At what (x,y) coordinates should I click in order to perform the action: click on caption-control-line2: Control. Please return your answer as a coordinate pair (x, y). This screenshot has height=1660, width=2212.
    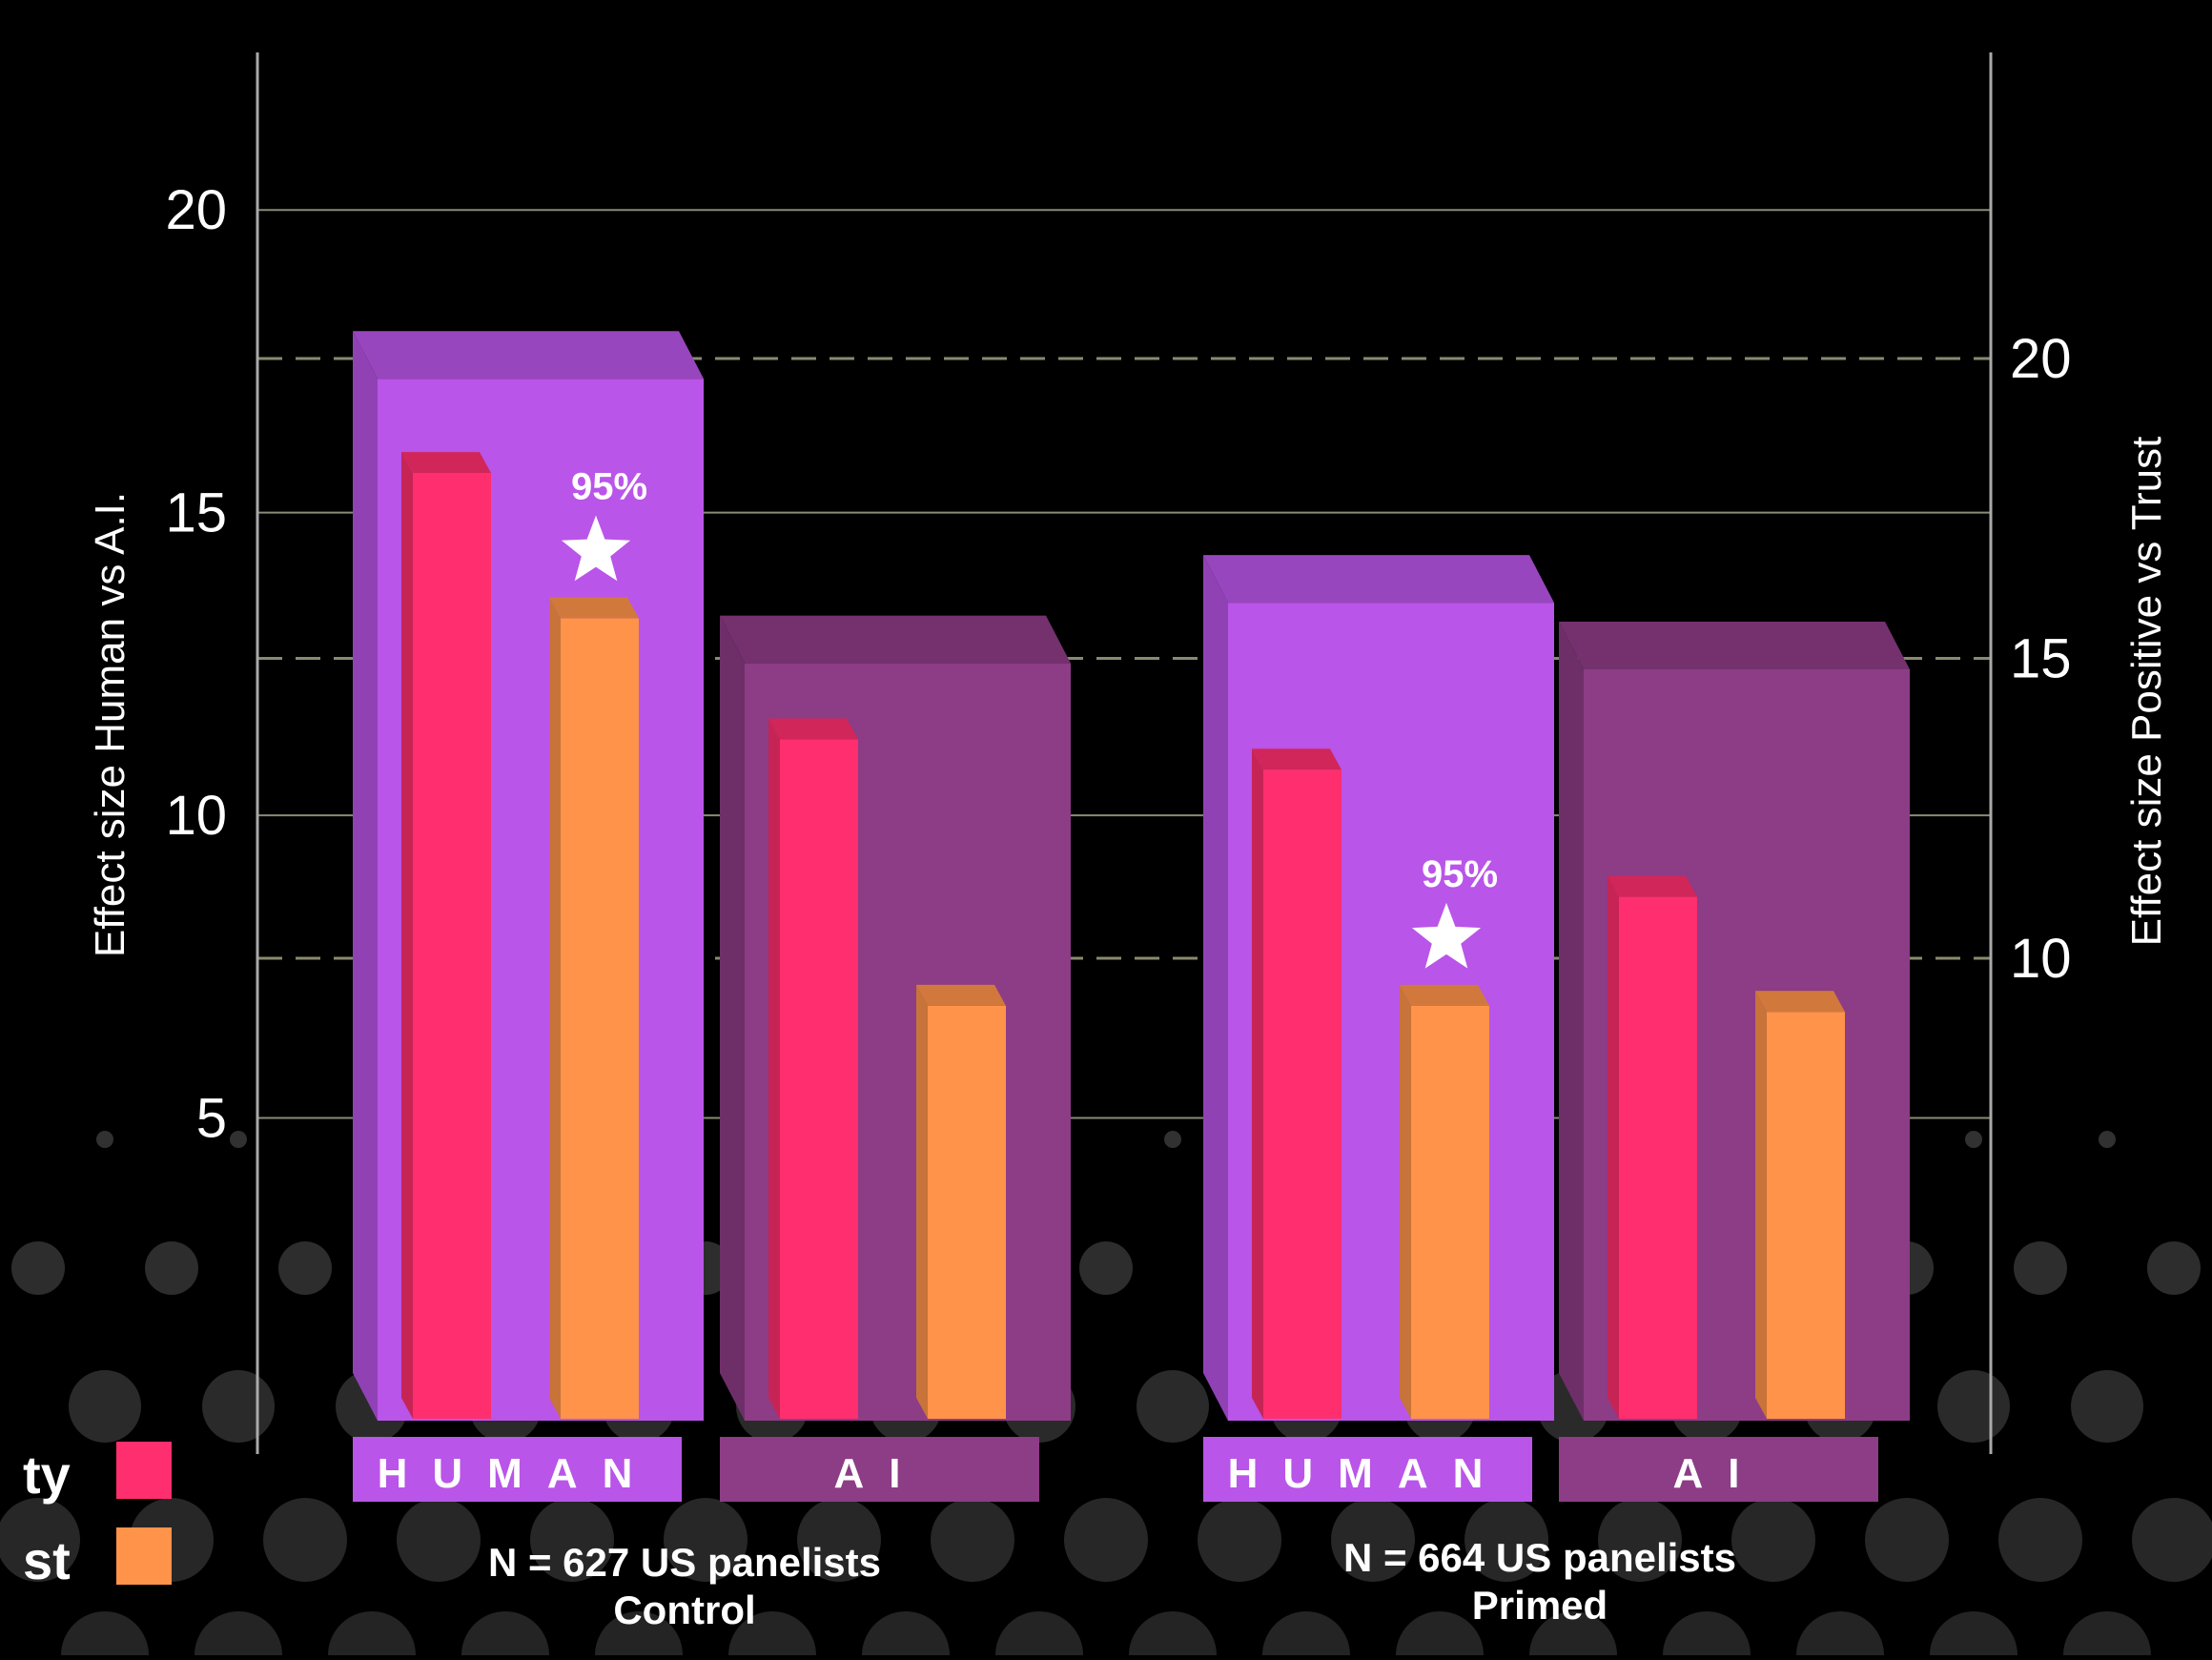
    Looking at the image, I should click on (684, 1610).